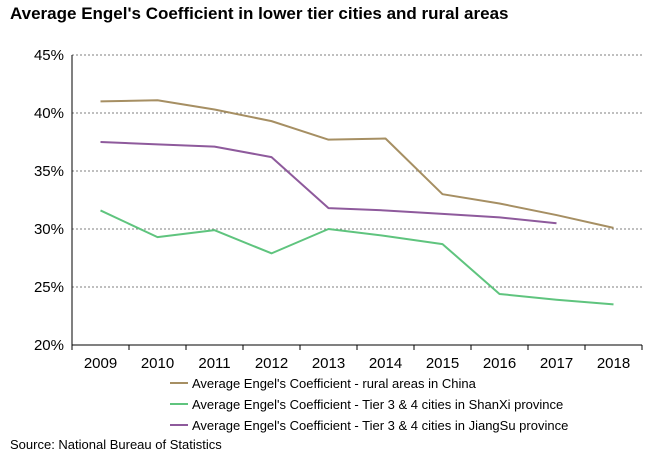 Image resolution: width=665 pixels, height=459 pixels. What do you see at coordinates (499, 363) in the screenshot?
I see `x-tick-label: 2016` at bounding box center [499, 363].